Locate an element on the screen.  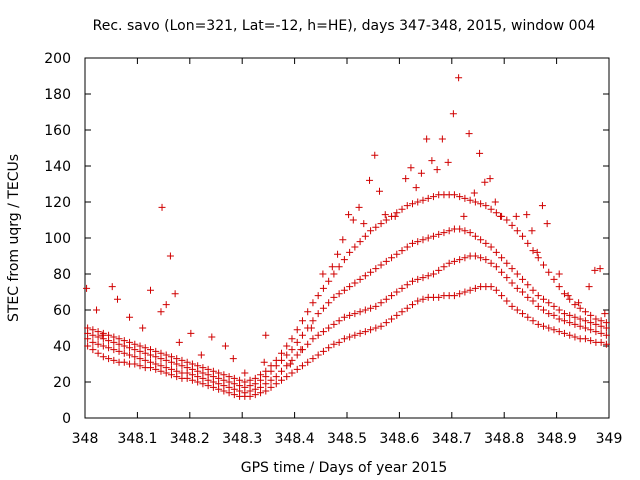
y-tick-label: 200 is located at coordinates (57, 59).